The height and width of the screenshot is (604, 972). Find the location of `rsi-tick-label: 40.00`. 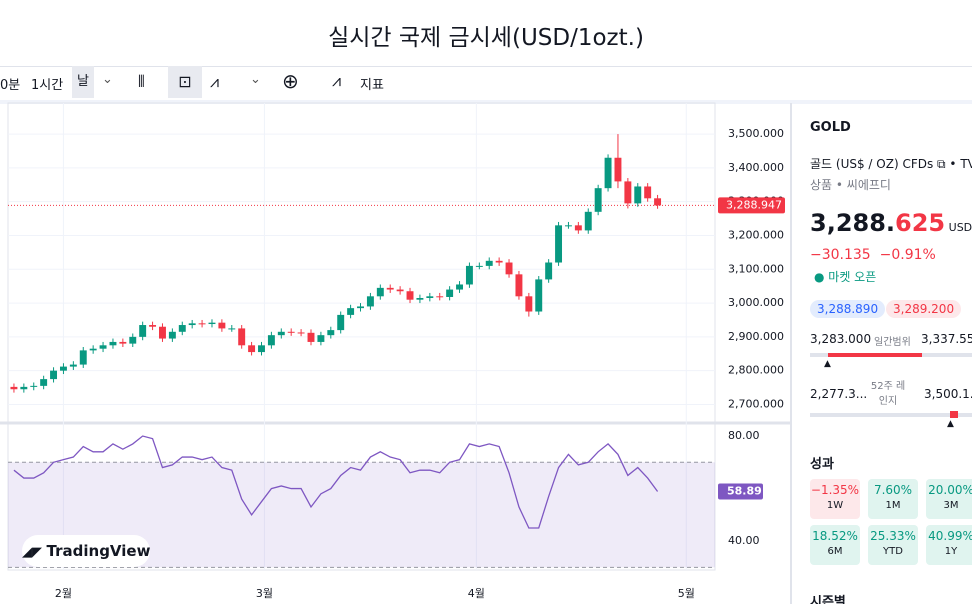

rsi-tick-label: 40.00 is located at coordinates (744, 540).